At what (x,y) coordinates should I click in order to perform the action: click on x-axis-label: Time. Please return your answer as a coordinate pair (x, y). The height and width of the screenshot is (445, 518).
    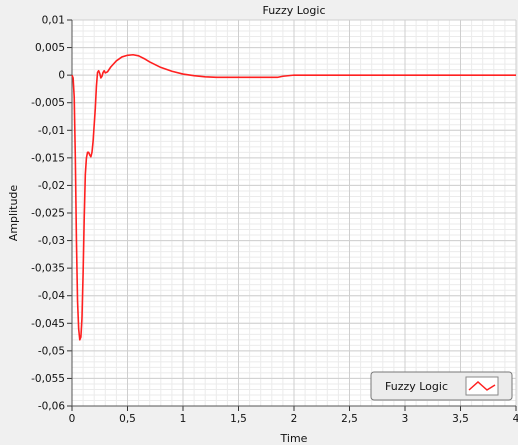
    Looking at the image, I should click on (294, 438).